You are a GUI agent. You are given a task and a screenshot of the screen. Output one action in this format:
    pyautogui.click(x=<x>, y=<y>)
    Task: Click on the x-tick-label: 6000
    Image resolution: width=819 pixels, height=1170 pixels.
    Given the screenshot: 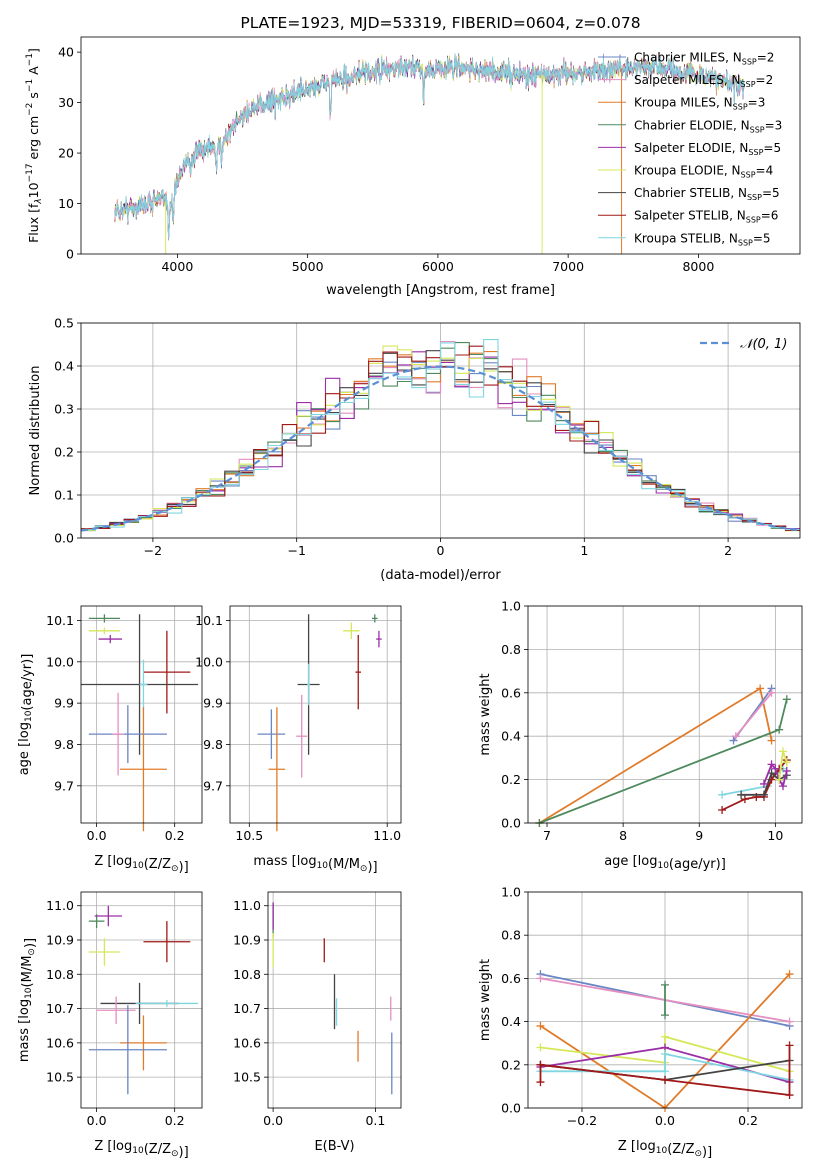 What is the action you would take?
    pyautogui.click(x=438, y=266)
    